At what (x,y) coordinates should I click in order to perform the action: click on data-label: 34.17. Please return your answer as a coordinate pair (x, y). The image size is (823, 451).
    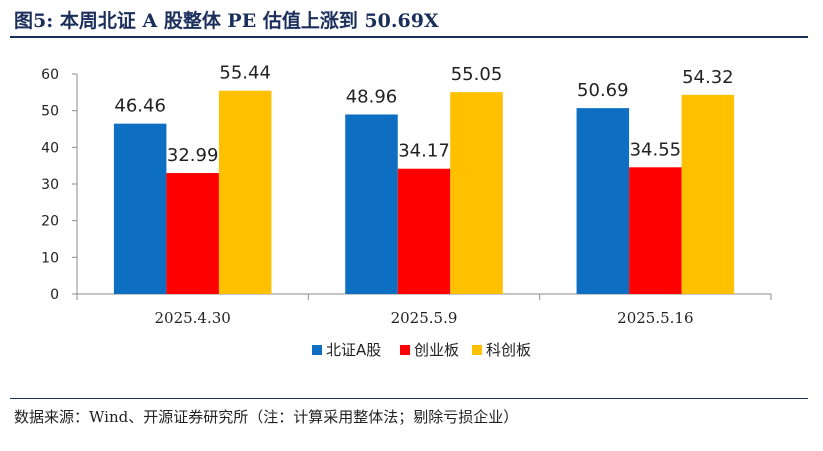
    Looking at the image, I should click on (424, 151).